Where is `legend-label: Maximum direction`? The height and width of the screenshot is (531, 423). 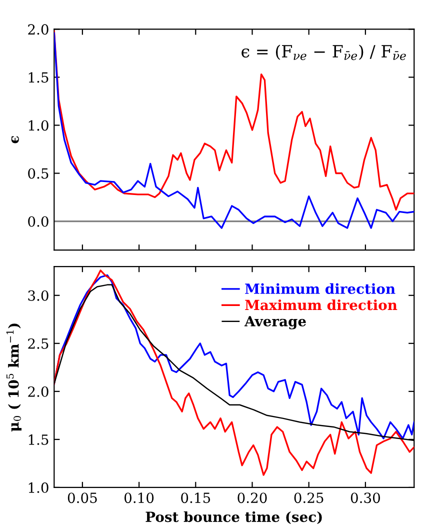
legend-label: Maximum direction is located at coordinates (321, 304).